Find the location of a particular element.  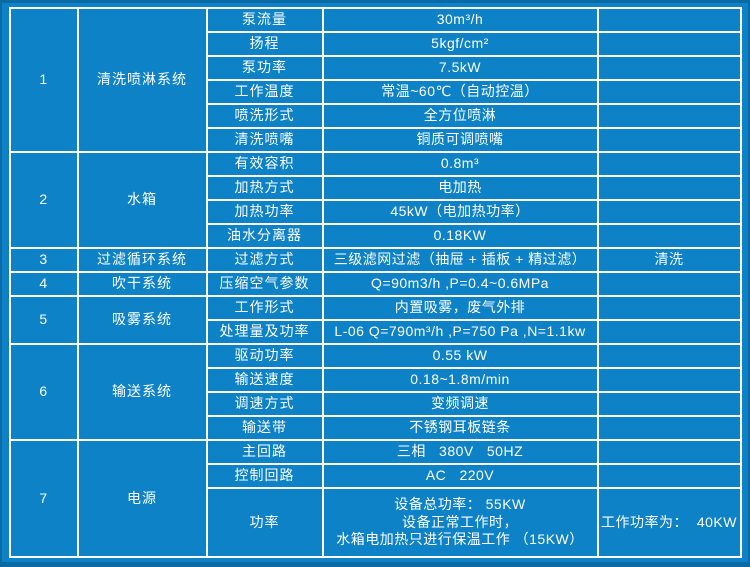

section-number-cell: 5 is located at coordinates (43, 320).